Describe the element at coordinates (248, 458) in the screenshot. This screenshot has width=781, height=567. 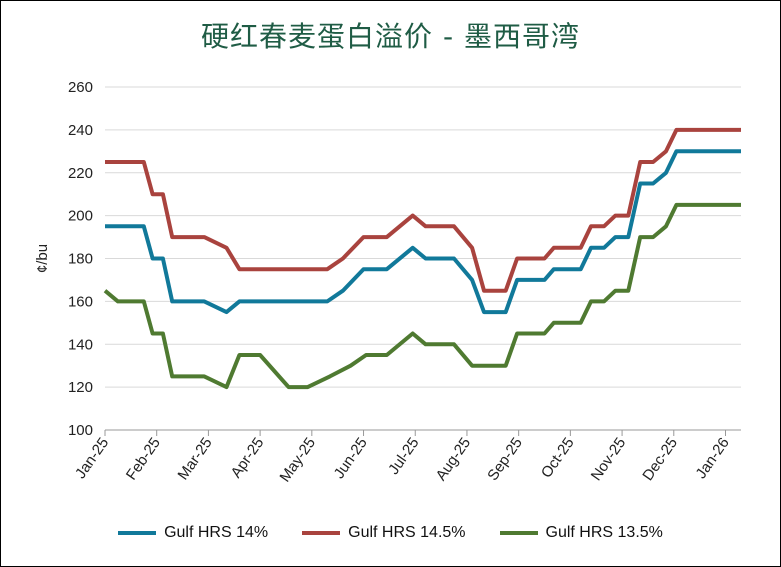
I see `x-tick-label: Apr-25` at that location.